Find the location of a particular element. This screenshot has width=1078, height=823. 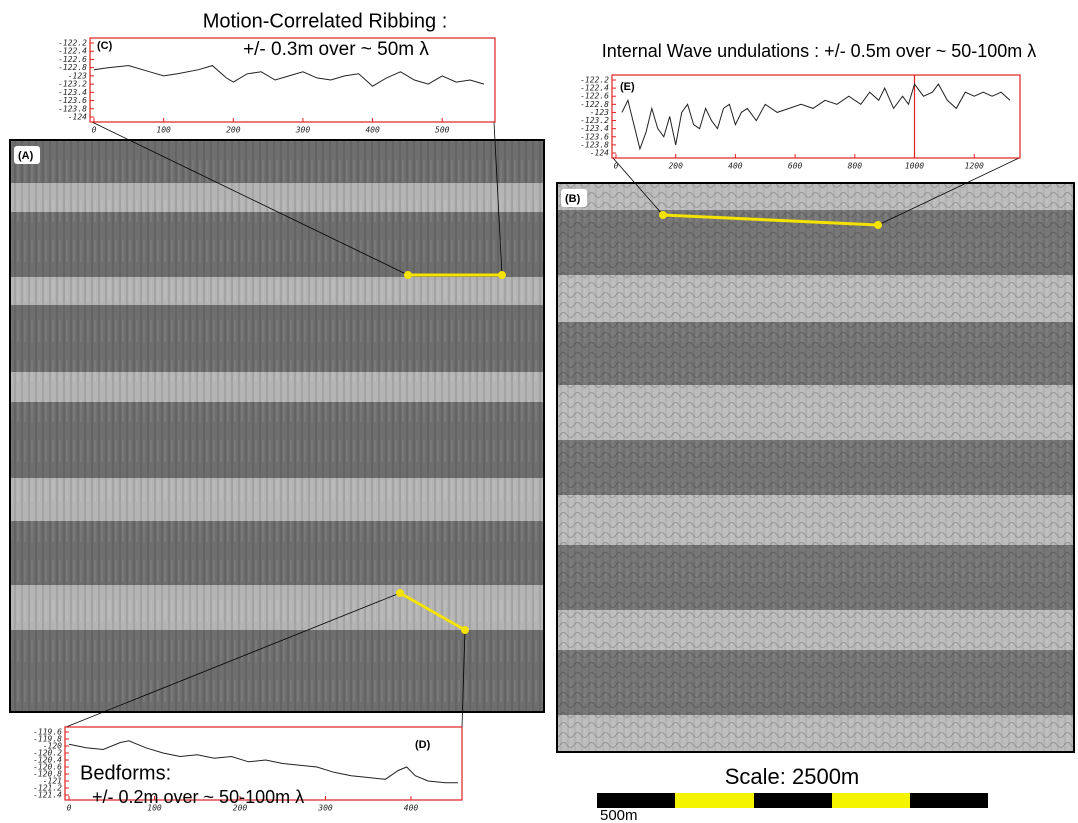

y-tick-label: -120 is located at coordinates (52, 746).